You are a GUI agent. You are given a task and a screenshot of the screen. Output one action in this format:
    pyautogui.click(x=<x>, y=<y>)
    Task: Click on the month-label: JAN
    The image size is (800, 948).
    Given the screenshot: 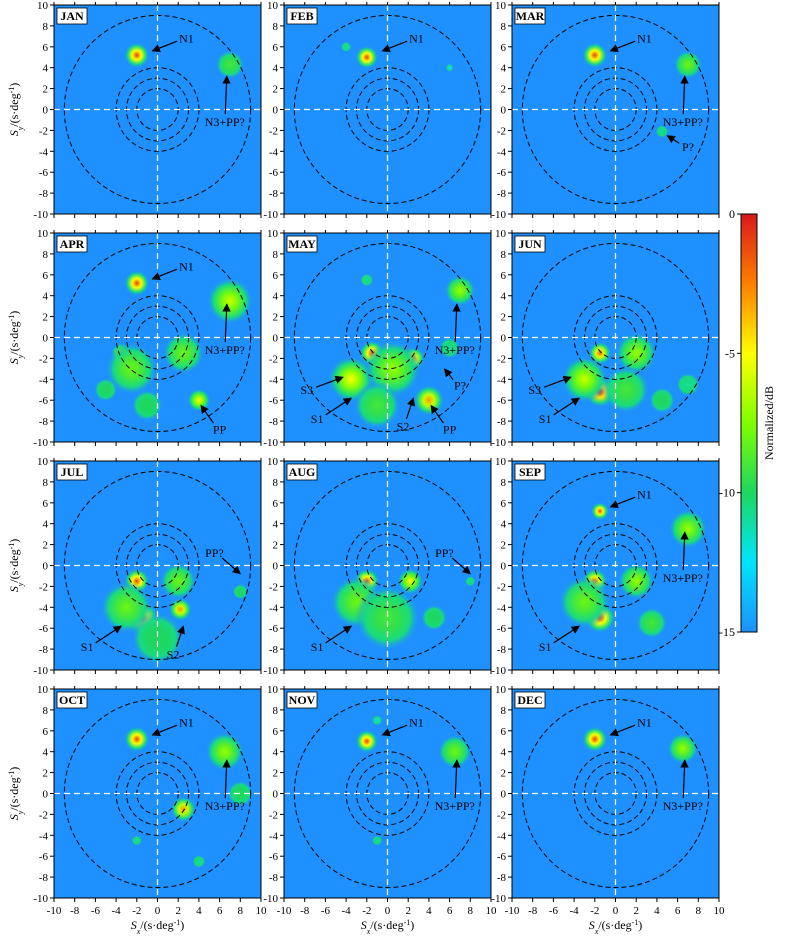 What is the action you would take?
    pyautogui.click(x=72, y=16)
    